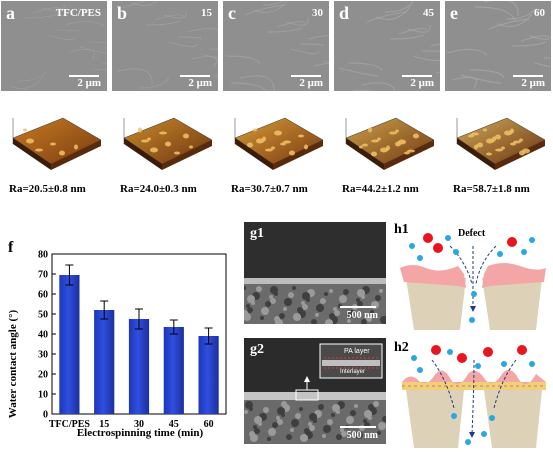 The image size is (553, 452). What do you see at coordinates (209, 424) in the screenshot?
I see `x-tick-label: 60` at bounding box center [209, 424].